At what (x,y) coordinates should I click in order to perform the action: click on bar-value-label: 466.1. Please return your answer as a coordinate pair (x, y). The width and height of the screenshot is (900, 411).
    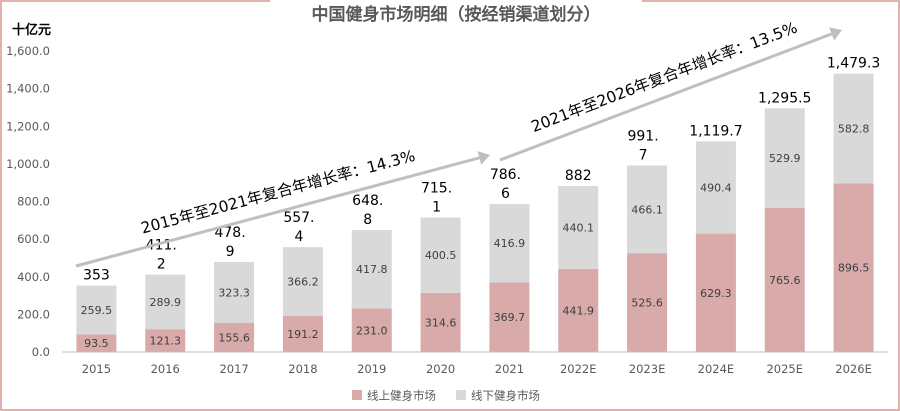
    Looking at the image, I should click on (647, 209).